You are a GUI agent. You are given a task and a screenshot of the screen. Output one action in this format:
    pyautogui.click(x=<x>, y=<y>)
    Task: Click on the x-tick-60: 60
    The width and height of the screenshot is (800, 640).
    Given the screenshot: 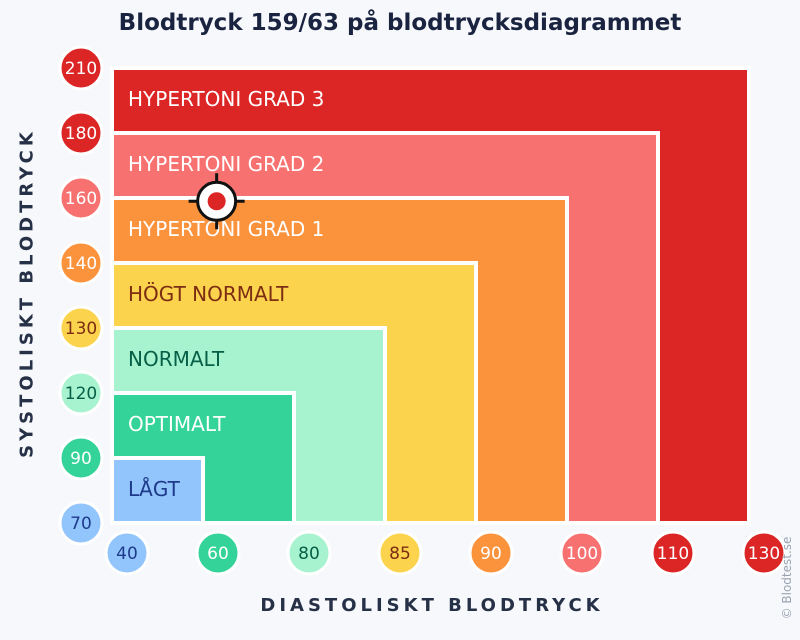 What is the action you would take?
    pyautogui.click(x=218, y=553)
    